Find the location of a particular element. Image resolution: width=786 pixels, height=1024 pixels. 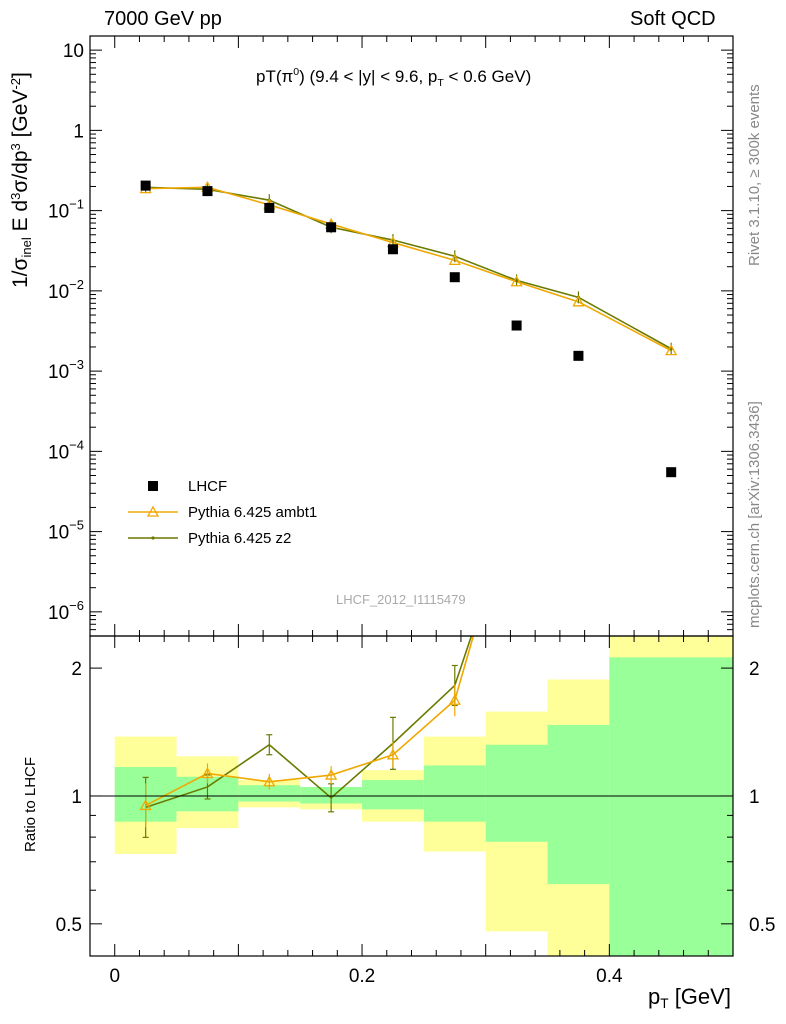

legend-marker-ambt1 is located at coordinates (153, 511).